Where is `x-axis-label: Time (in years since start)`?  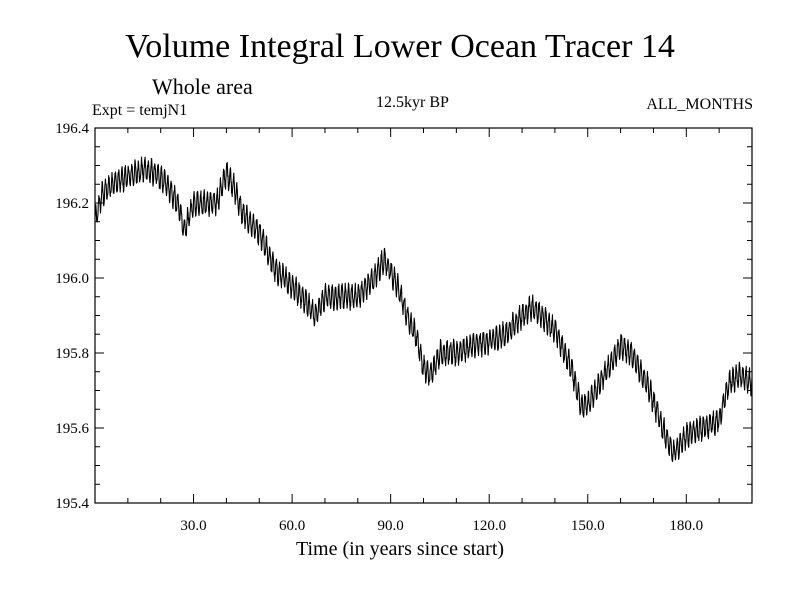
x-axis-label: Time (in years since start) is located at coordinates (400, 549).